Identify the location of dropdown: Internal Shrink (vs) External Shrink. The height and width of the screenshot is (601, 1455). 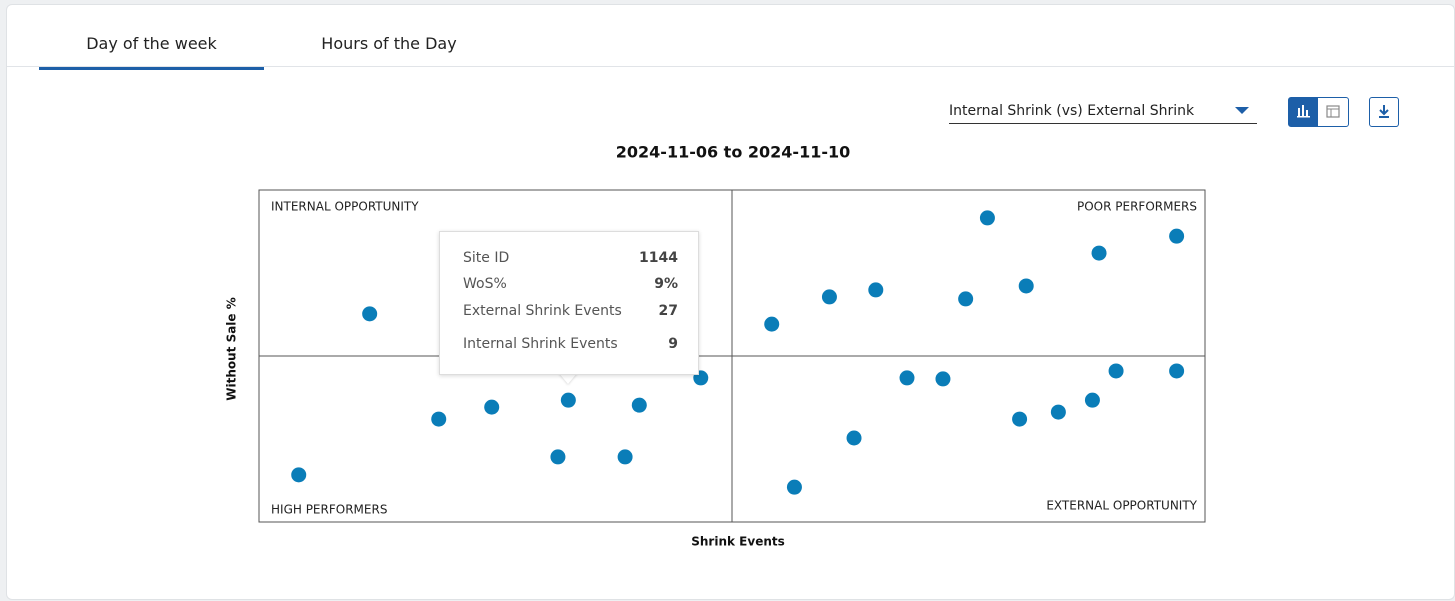
(1103, 111).